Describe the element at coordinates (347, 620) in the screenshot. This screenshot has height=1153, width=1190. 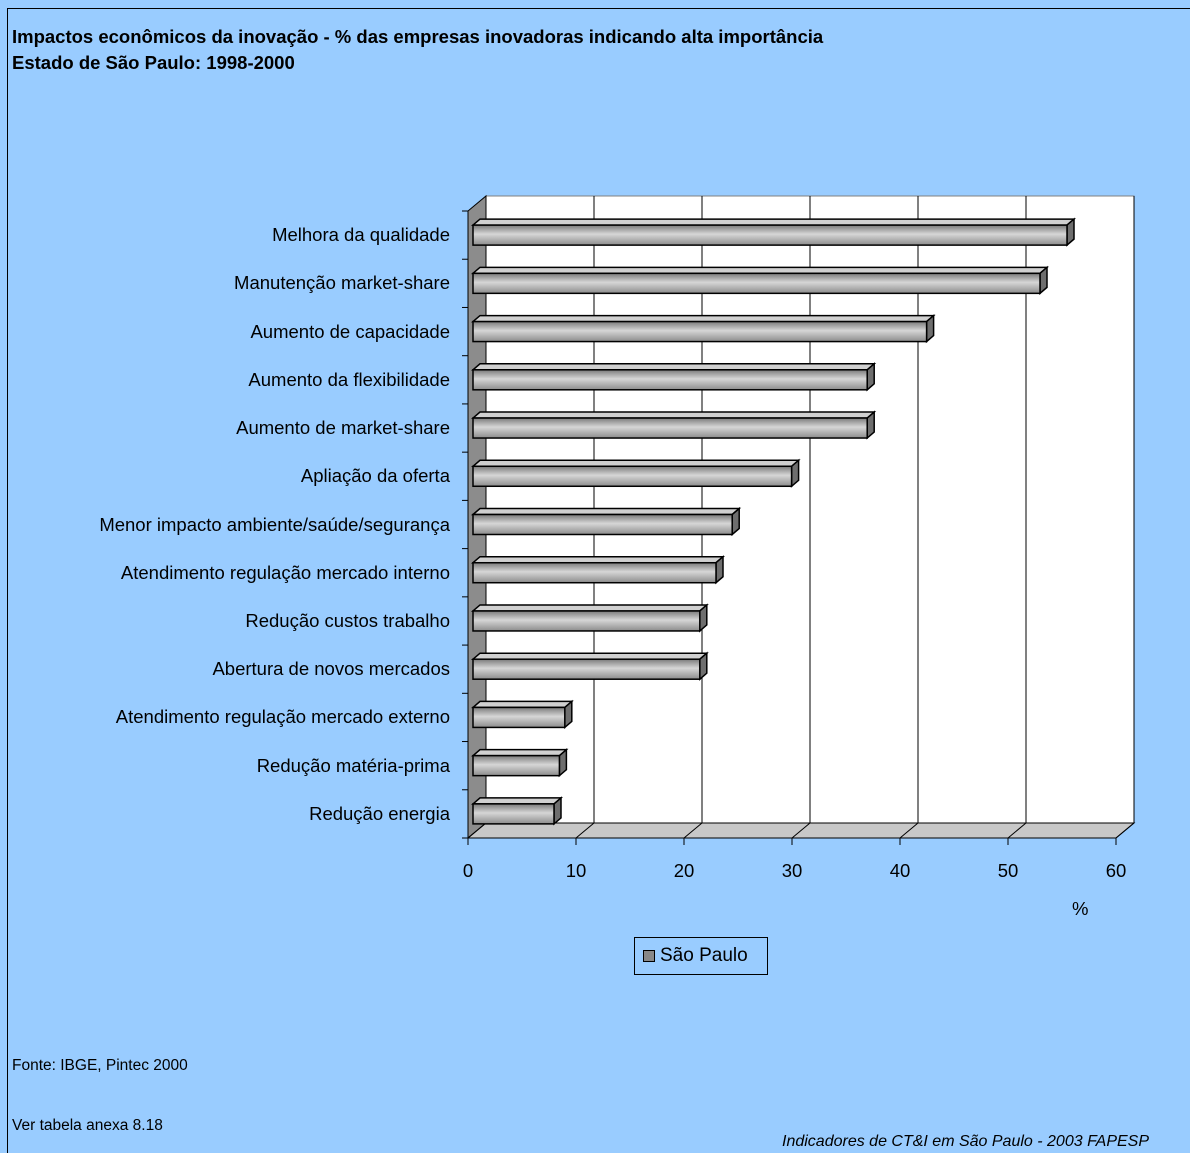
I see `category-label: Redução custos trabalho` at that location.